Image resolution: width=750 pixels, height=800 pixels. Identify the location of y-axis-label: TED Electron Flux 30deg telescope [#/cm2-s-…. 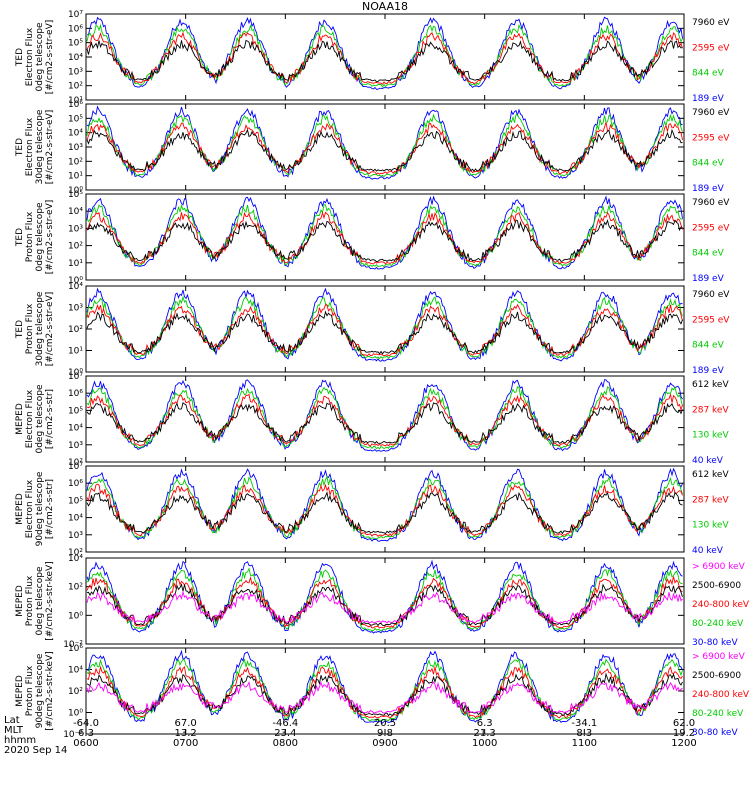
(35, 146).